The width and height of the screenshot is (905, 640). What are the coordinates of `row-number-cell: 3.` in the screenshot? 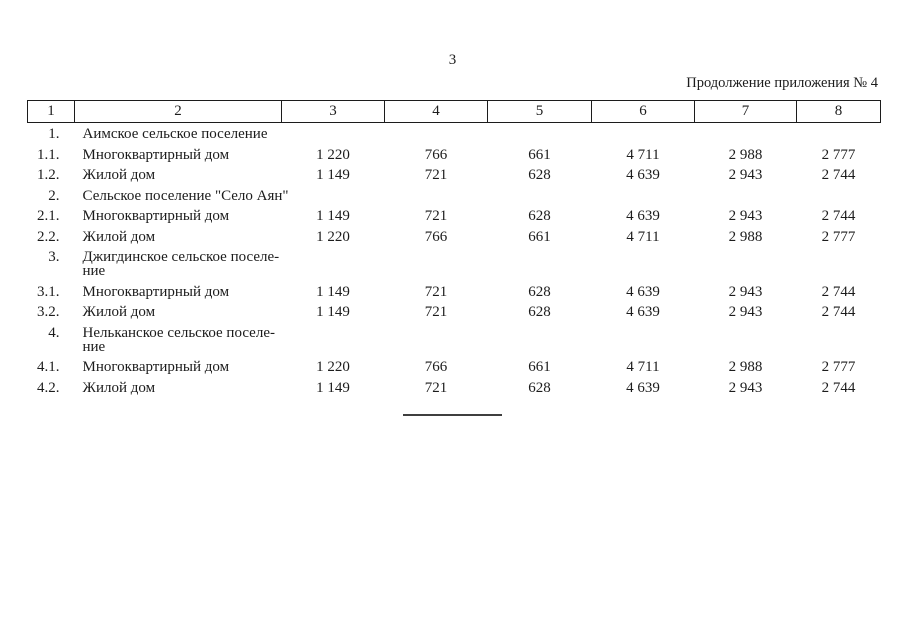 It's located at (54, 257).